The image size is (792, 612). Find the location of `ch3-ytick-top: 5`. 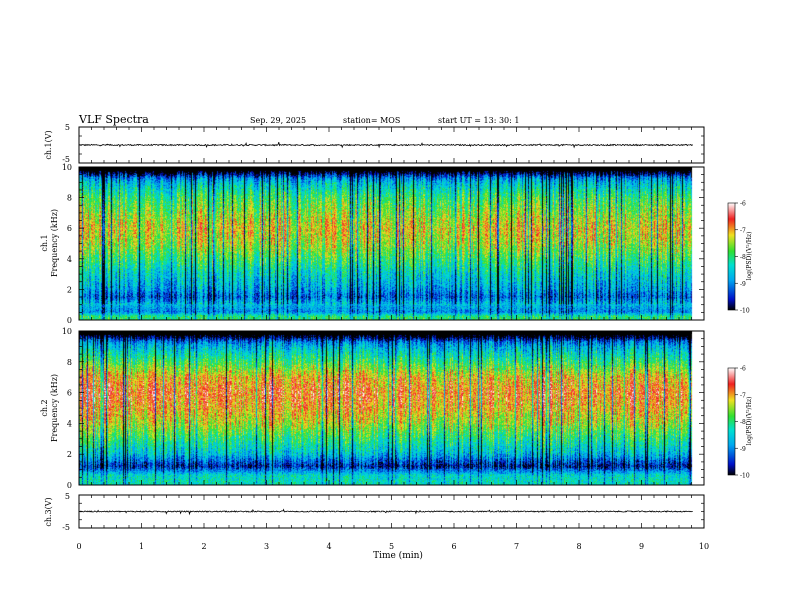

ch3-ytick-top: 5 is located at coordinates (67, 496).